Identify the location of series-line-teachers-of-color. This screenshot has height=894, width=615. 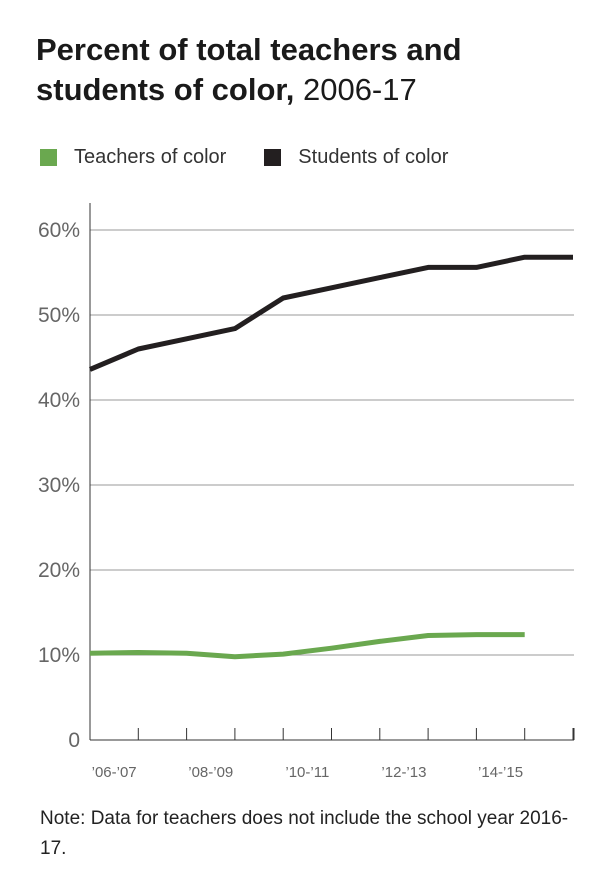
(307, 646).